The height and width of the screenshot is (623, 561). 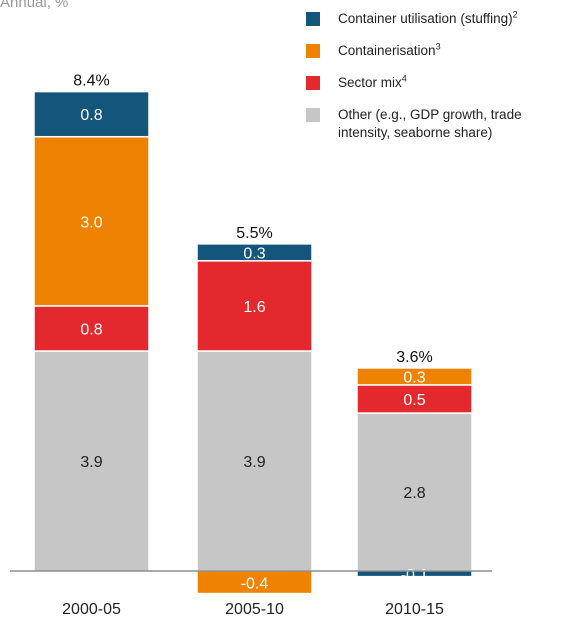 I want to click on legend-label: Sector mix4, so click(x=372, y=81).